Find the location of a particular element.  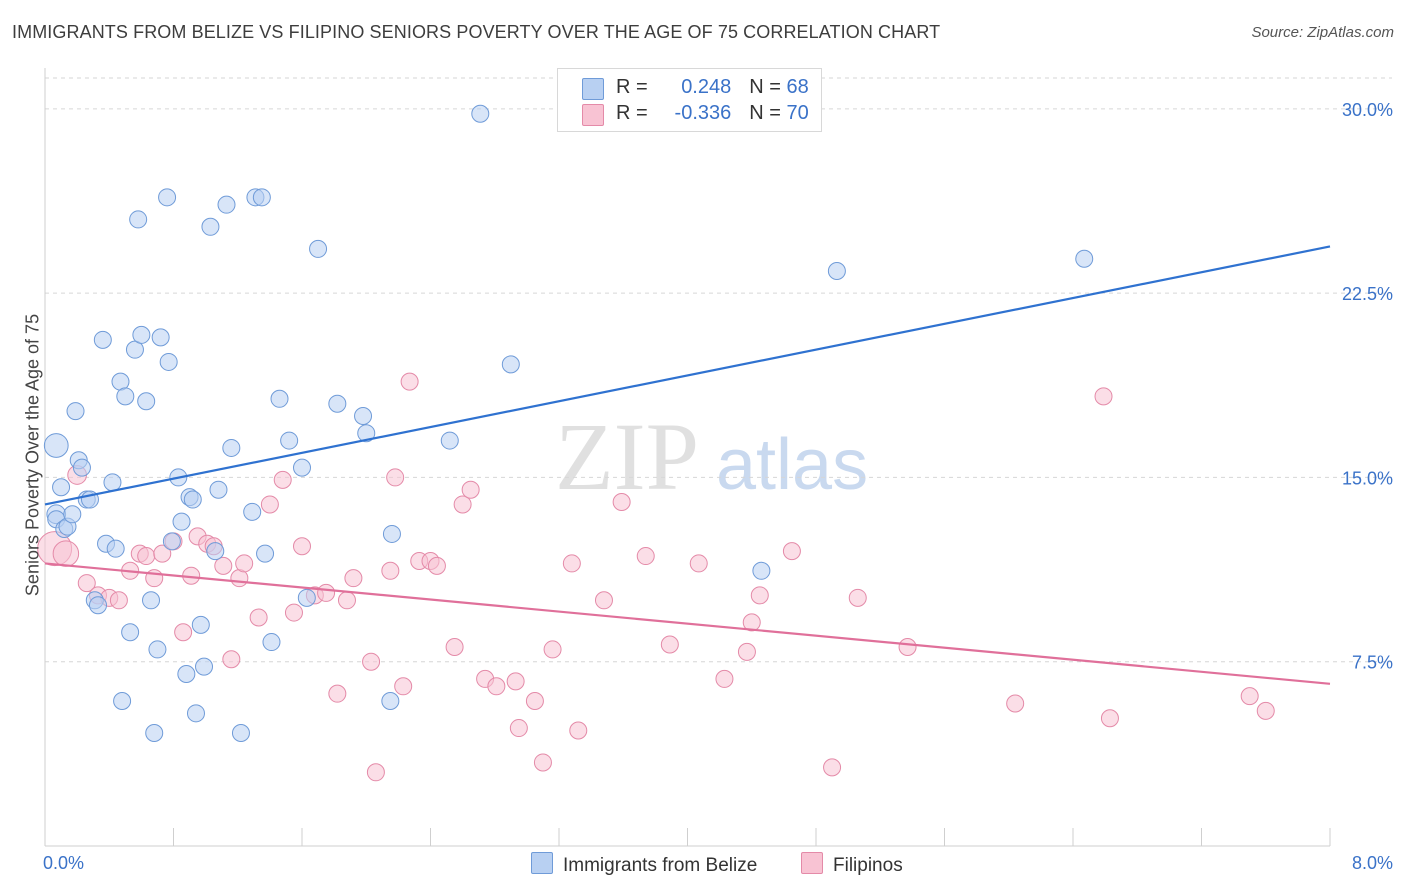

x-tick-label: 8.0% is located at coordinates (1372, 863).